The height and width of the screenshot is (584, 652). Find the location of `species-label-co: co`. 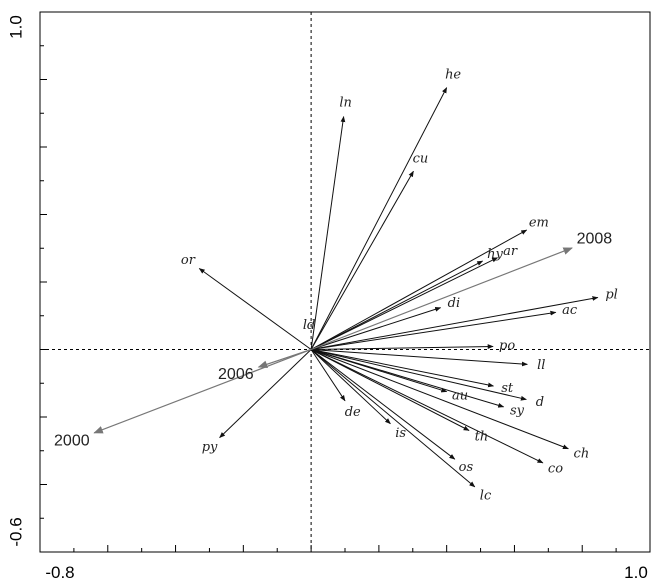

species-label-co: co is located at coordinates (555, 469).